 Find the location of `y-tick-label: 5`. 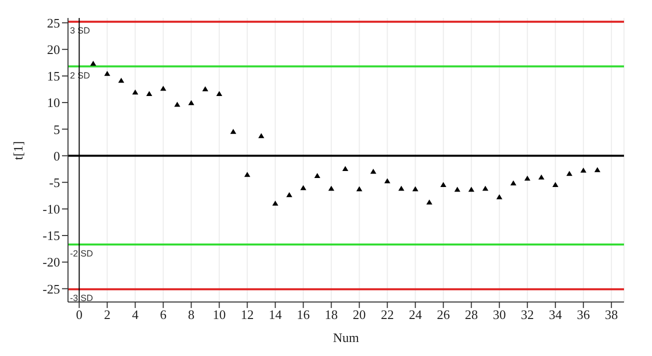

y-tick-label: 5 is located at coordinates (57, 129).